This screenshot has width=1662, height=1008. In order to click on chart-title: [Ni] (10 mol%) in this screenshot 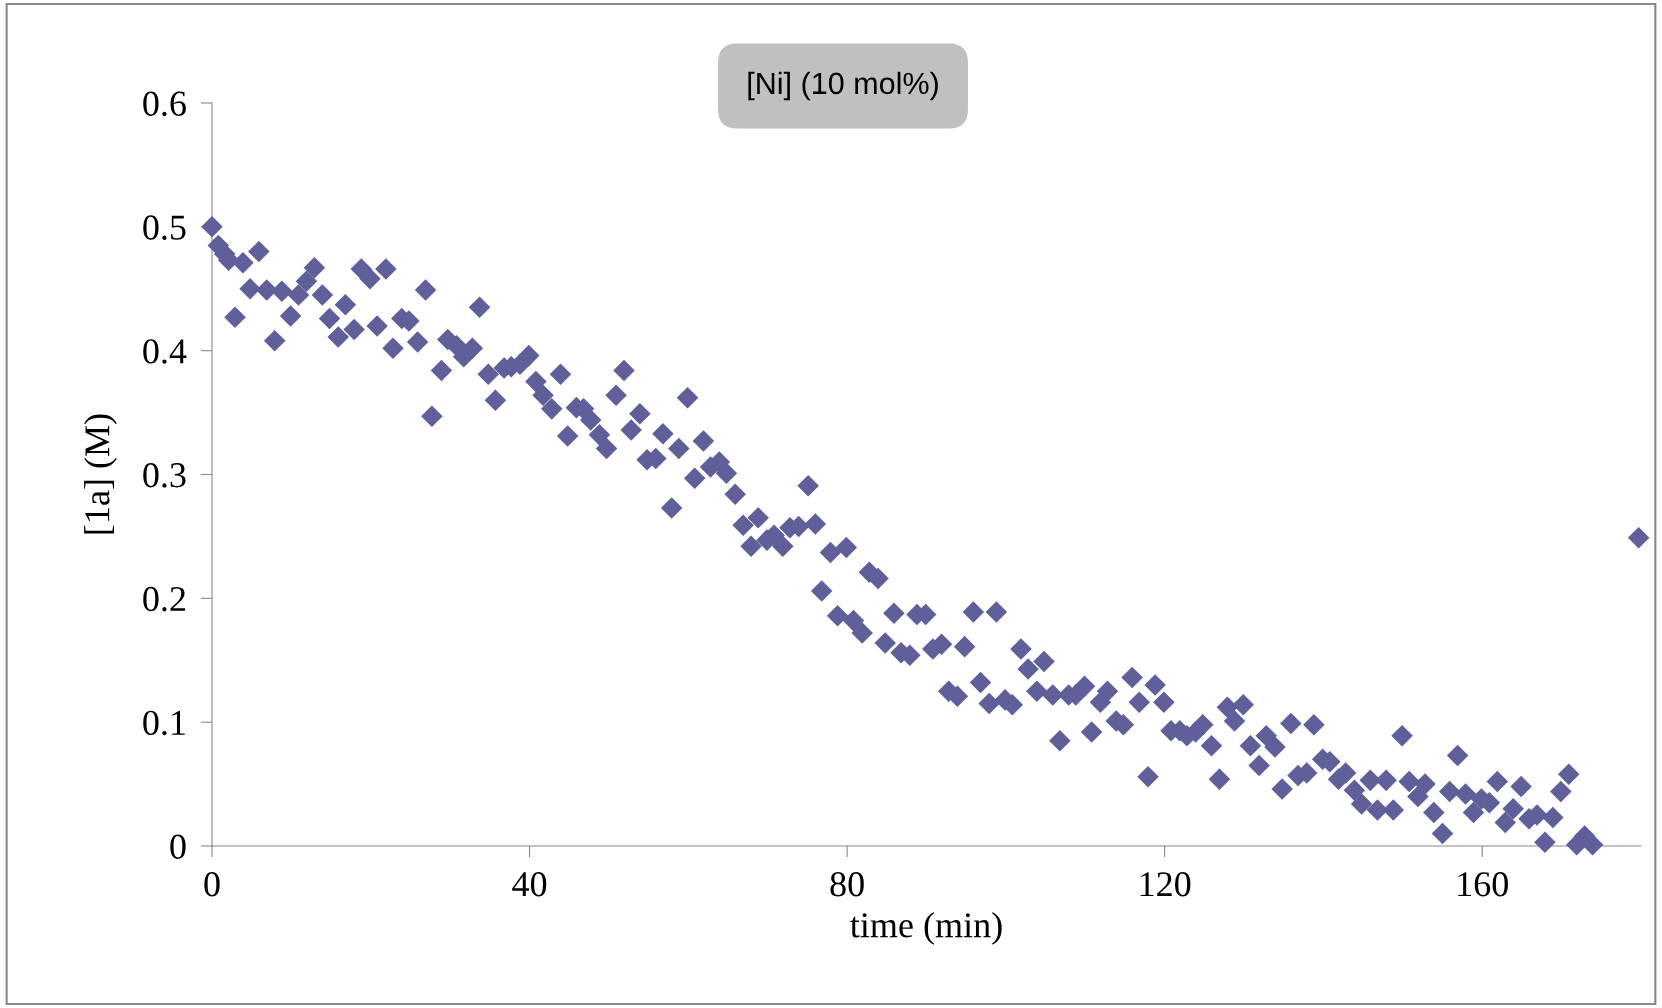, I will do `click(843, 86)`.